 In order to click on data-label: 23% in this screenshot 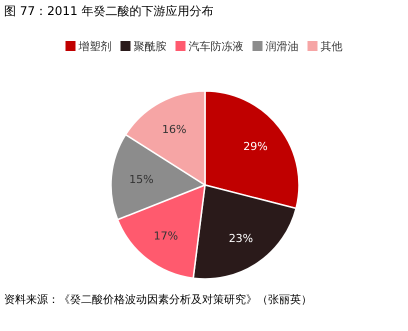, I will do `click(241, 238)`.